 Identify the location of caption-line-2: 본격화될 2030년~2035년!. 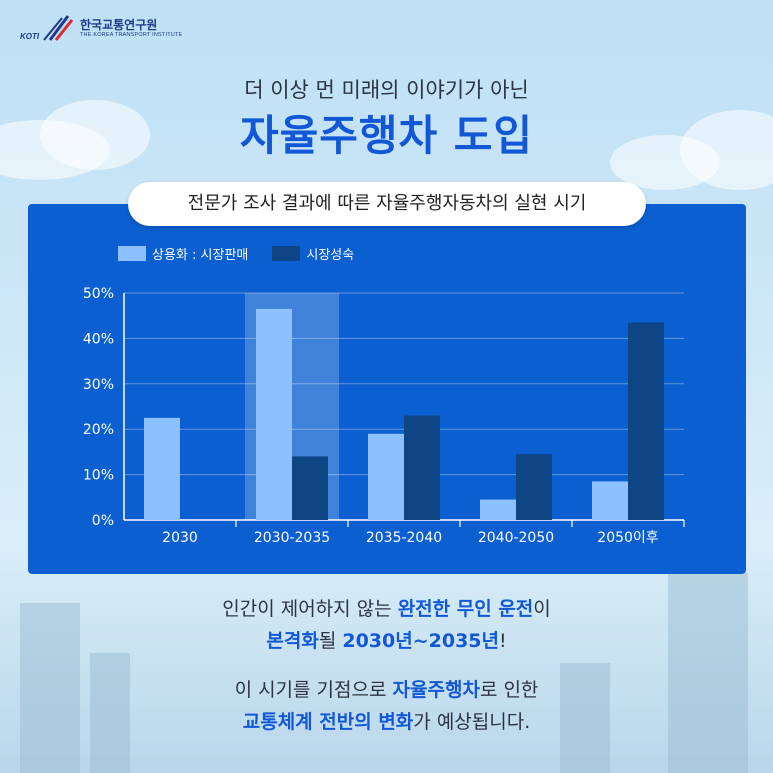
(386, 639).